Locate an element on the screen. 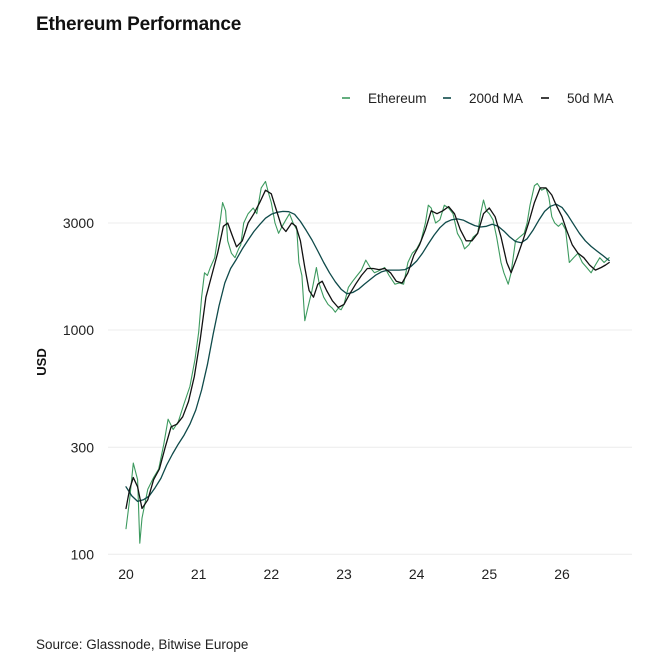  x-tick-label: 23 is located at coordinates (344, 574).